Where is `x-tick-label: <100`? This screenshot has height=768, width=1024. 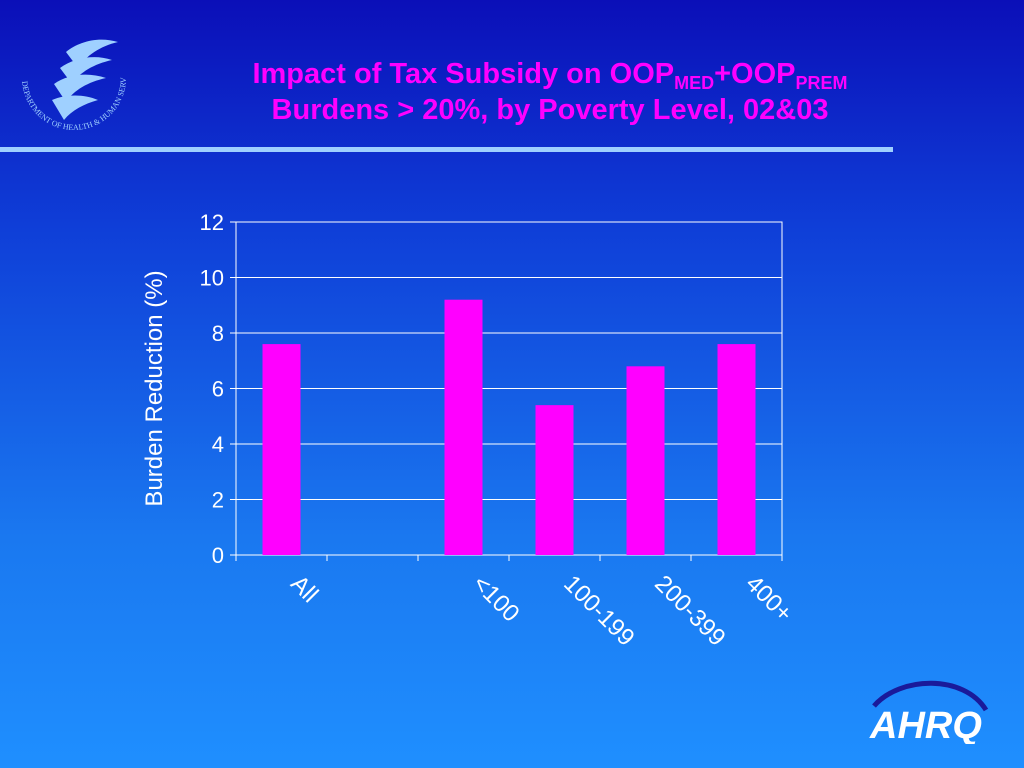 x-tick-label: <100 is located at coordinates (495, 598).